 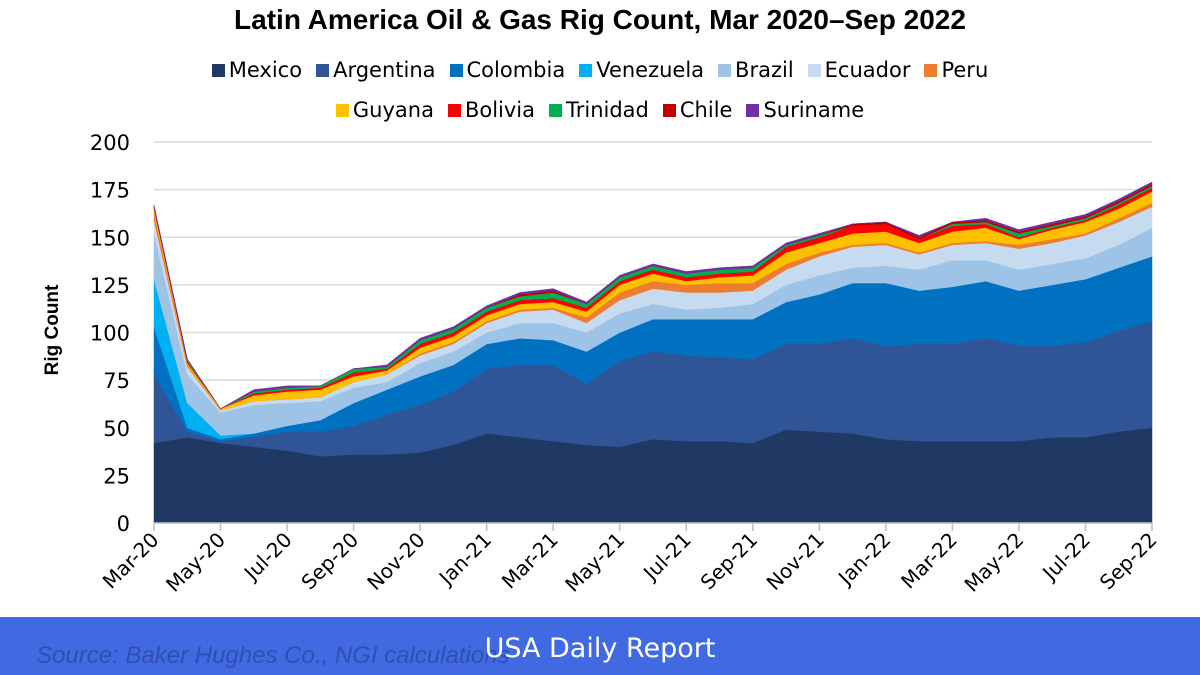 I want to click on banner-title: USA Daily Report, so click(x=600, y=648).